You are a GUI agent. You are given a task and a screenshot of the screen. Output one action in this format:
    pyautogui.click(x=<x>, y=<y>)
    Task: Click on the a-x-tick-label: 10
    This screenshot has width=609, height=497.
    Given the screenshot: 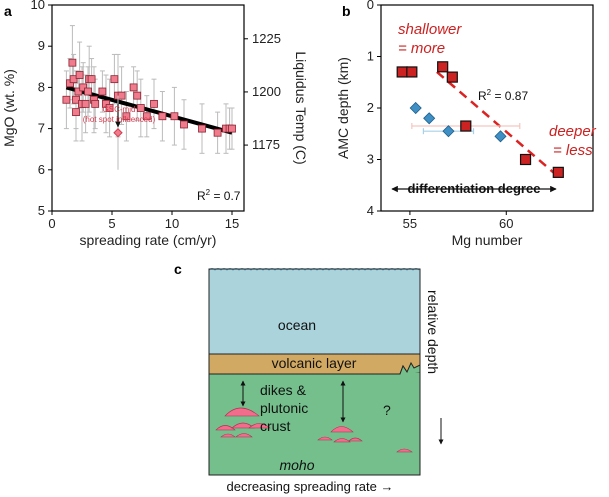 What is the action you would take?
    pyautogui.click(x=172, y=223)
    